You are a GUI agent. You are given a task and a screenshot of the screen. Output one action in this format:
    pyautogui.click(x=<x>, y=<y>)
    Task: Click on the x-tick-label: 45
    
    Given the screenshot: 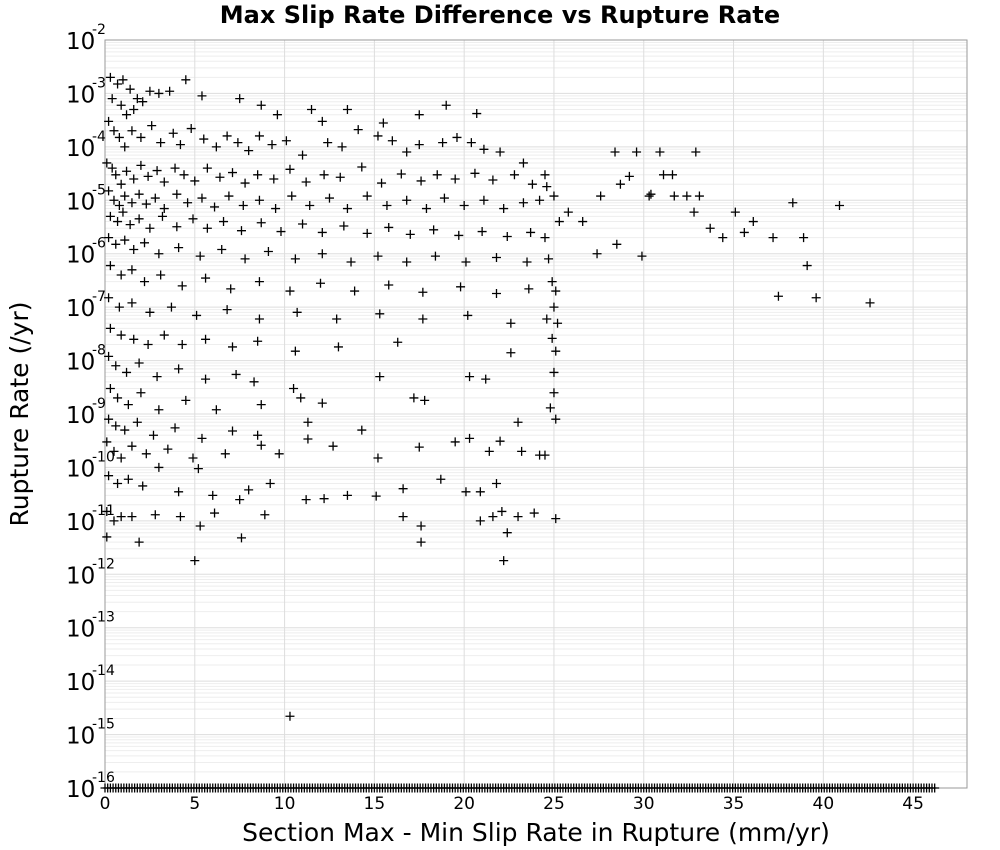 What is the action you would take?
    pyautogui.click(x=913, y=804)
    